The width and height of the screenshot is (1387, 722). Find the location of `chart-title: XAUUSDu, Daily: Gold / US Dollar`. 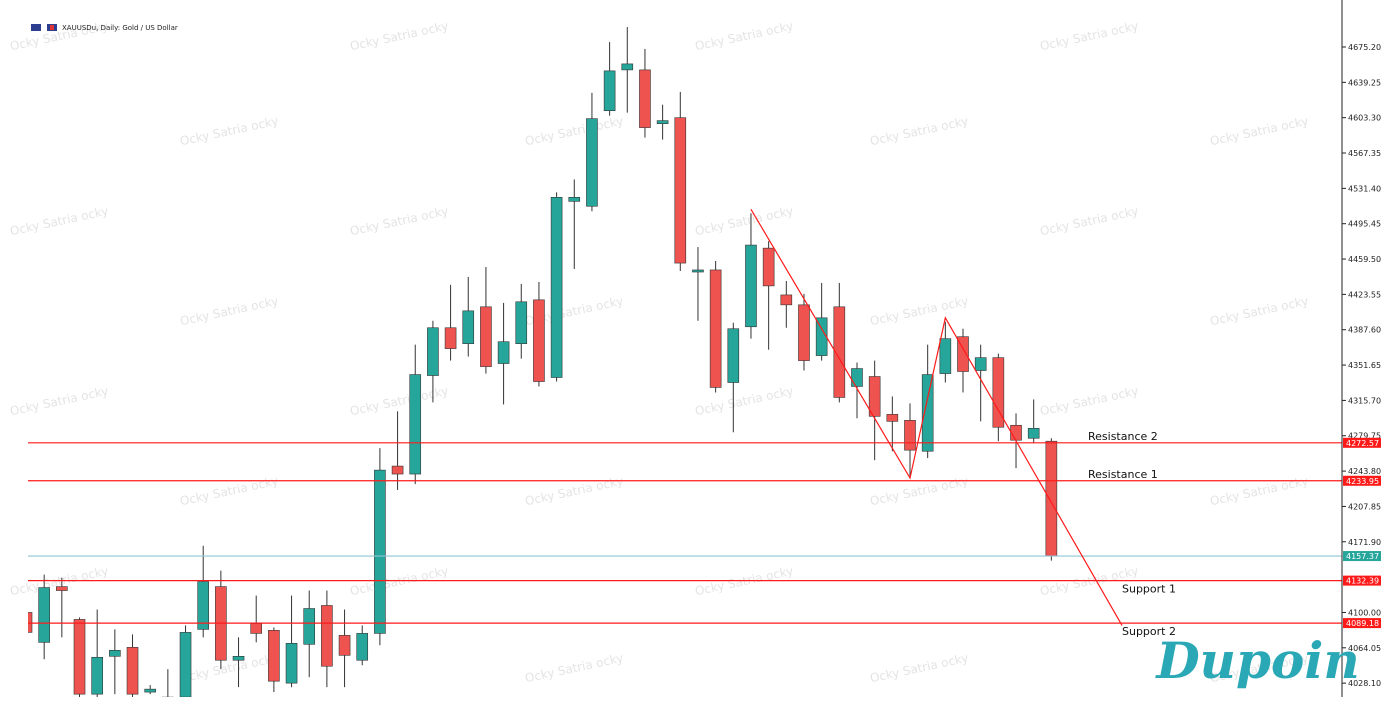

chart-title: XAUUSDu, Daily: Gold / US Dollar is located at coordinates (120, 28).